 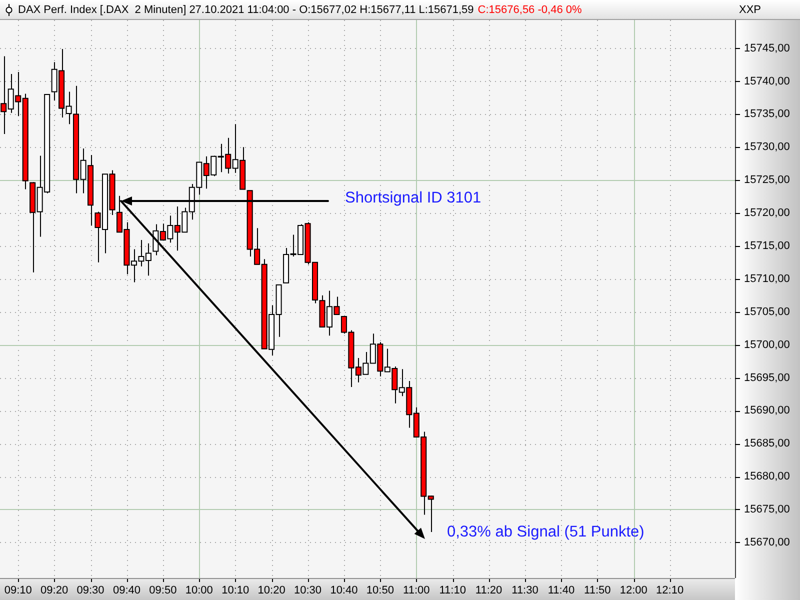 I want to click on x-tick-label: 10:00, so click(x=199, y=590).